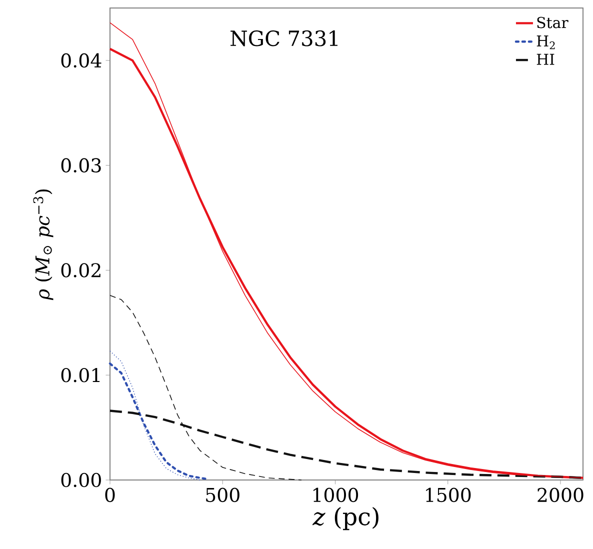 The height and width of the screenshot is (549, 593). Describe the element at coordinates (545, 42) in the screenshot. I see `legend-label: H$_{2}$` at that location.